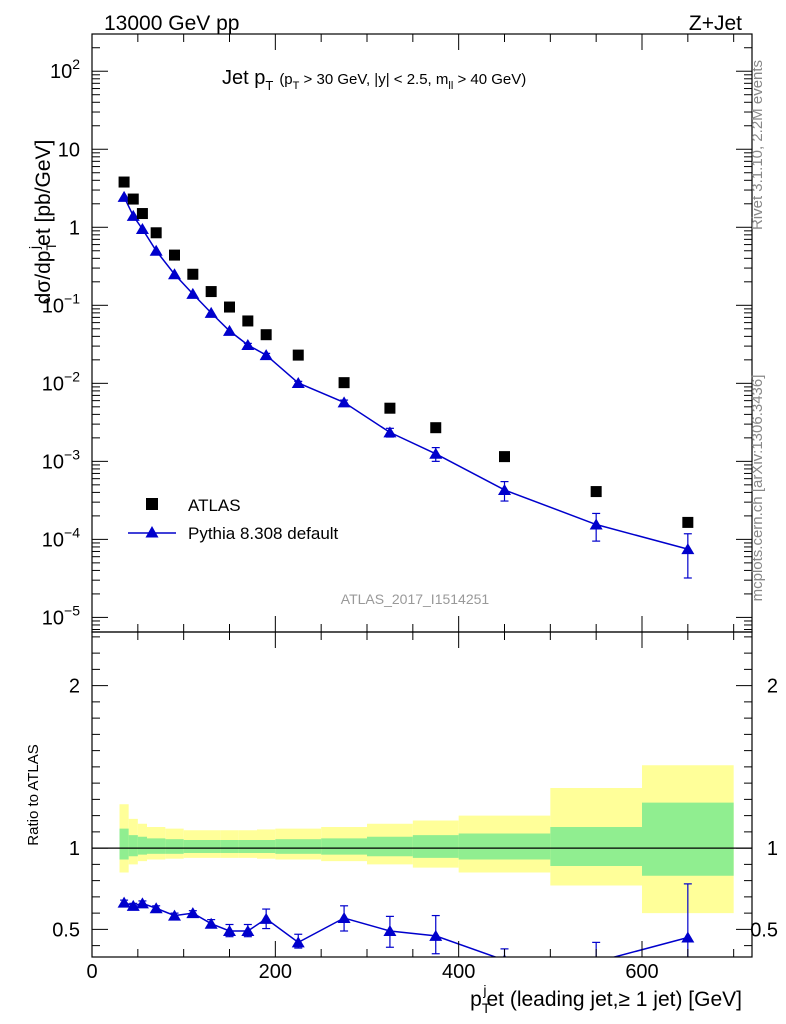 This screenshot has width=786, height=1024. I want to click on main-y-tick-exp: −3, so click(72, 454).